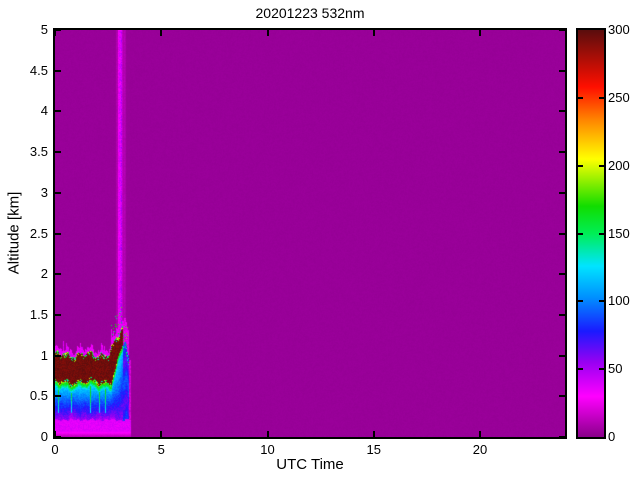 The height and width of the screenshot is (480, 640). What do you see at coordinates (44, 192) in the screenshot?
I see `y-tick-label: 3` at bounding box center [44, 192].